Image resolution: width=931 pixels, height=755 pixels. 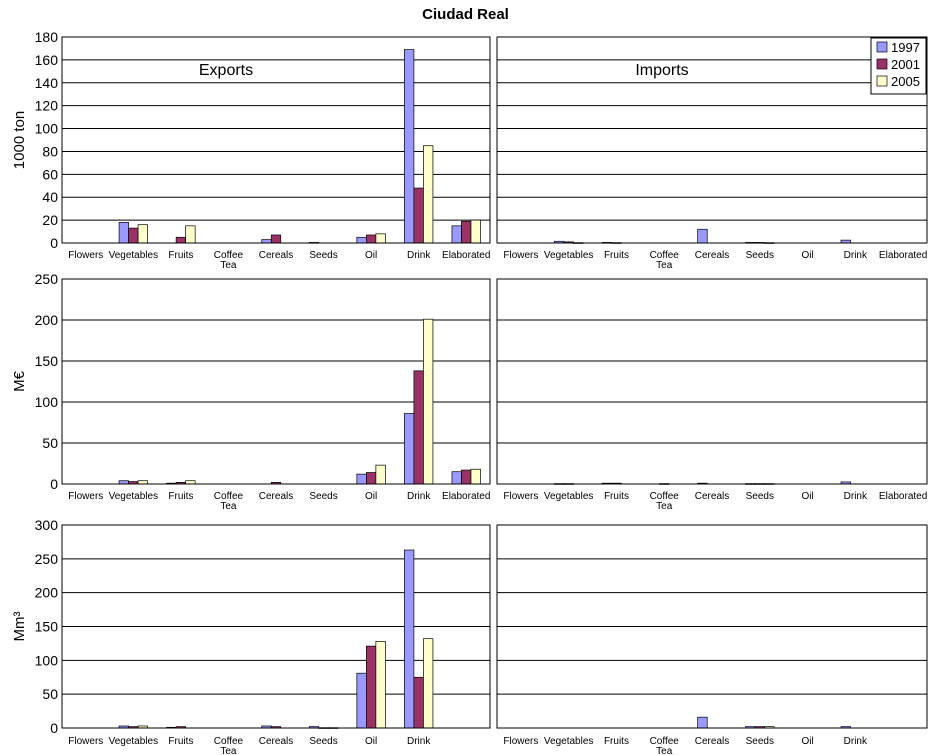 What do you see at coordinates (50, 151) in the screenshot?
I see `y-tick-label: 80` at bounding box center [50, 151].